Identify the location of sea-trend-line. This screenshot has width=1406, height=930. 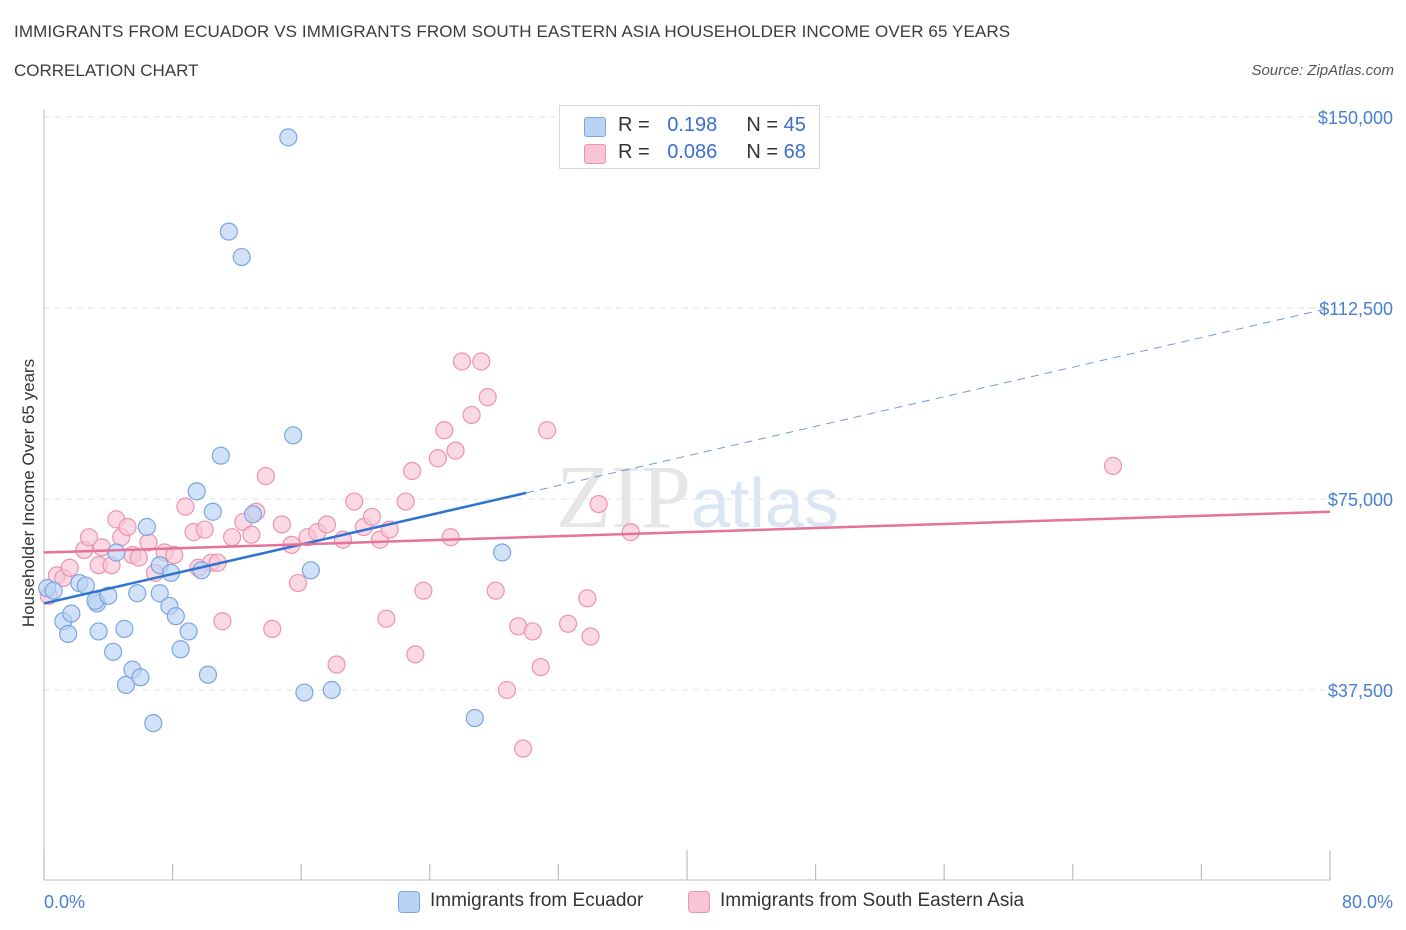
(687, 532).